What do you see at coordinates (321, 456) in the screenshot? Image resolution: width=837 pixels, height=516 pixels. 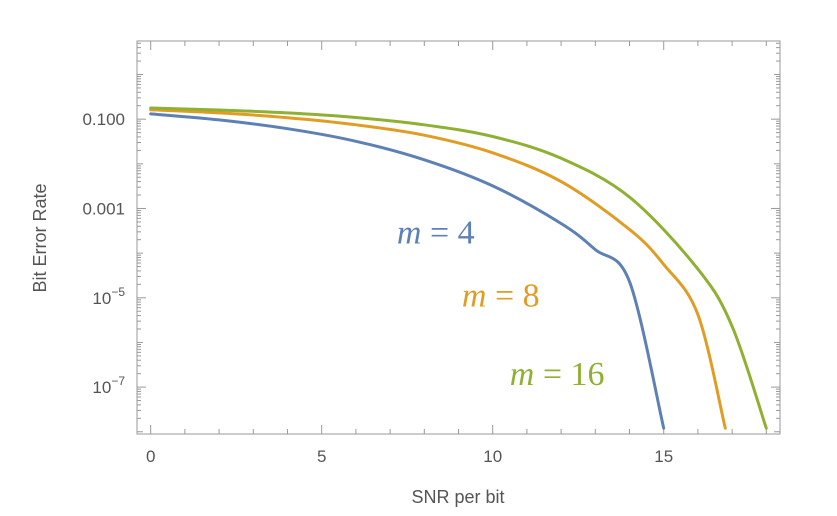 I see `x-tick-label: 5` at bounding box center [321, 456].